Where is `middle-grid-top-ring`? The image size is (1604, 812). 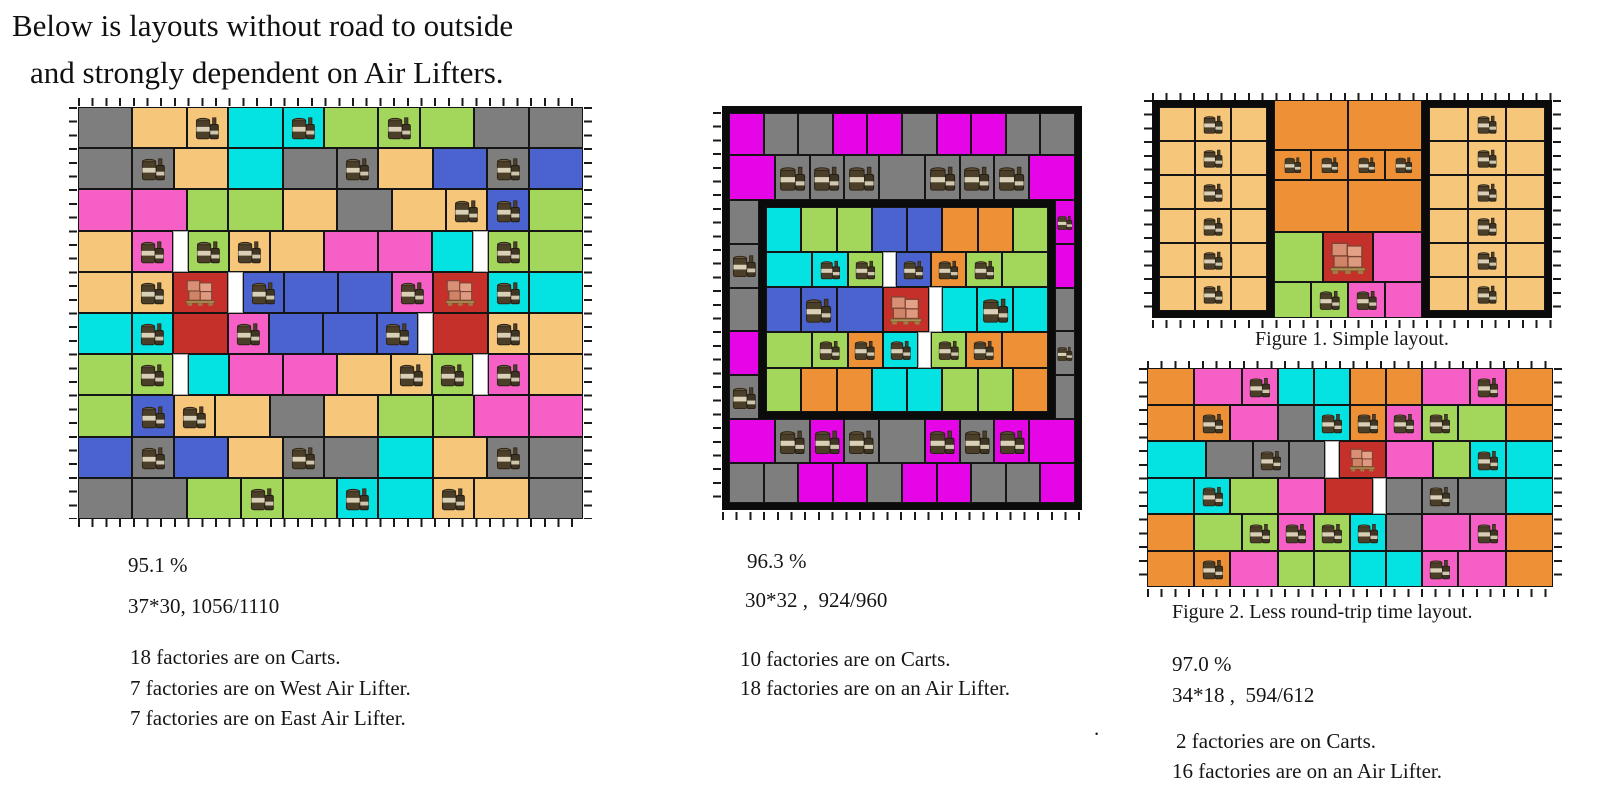
middle-grid-top-ring is located at coordinates (902, 156).